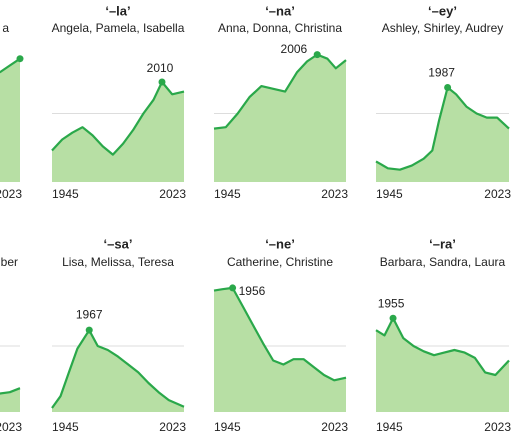  Describe the element at coordinates (442, 243) in the screenshot. I see `panel-title: ‘–ra’` at that location.